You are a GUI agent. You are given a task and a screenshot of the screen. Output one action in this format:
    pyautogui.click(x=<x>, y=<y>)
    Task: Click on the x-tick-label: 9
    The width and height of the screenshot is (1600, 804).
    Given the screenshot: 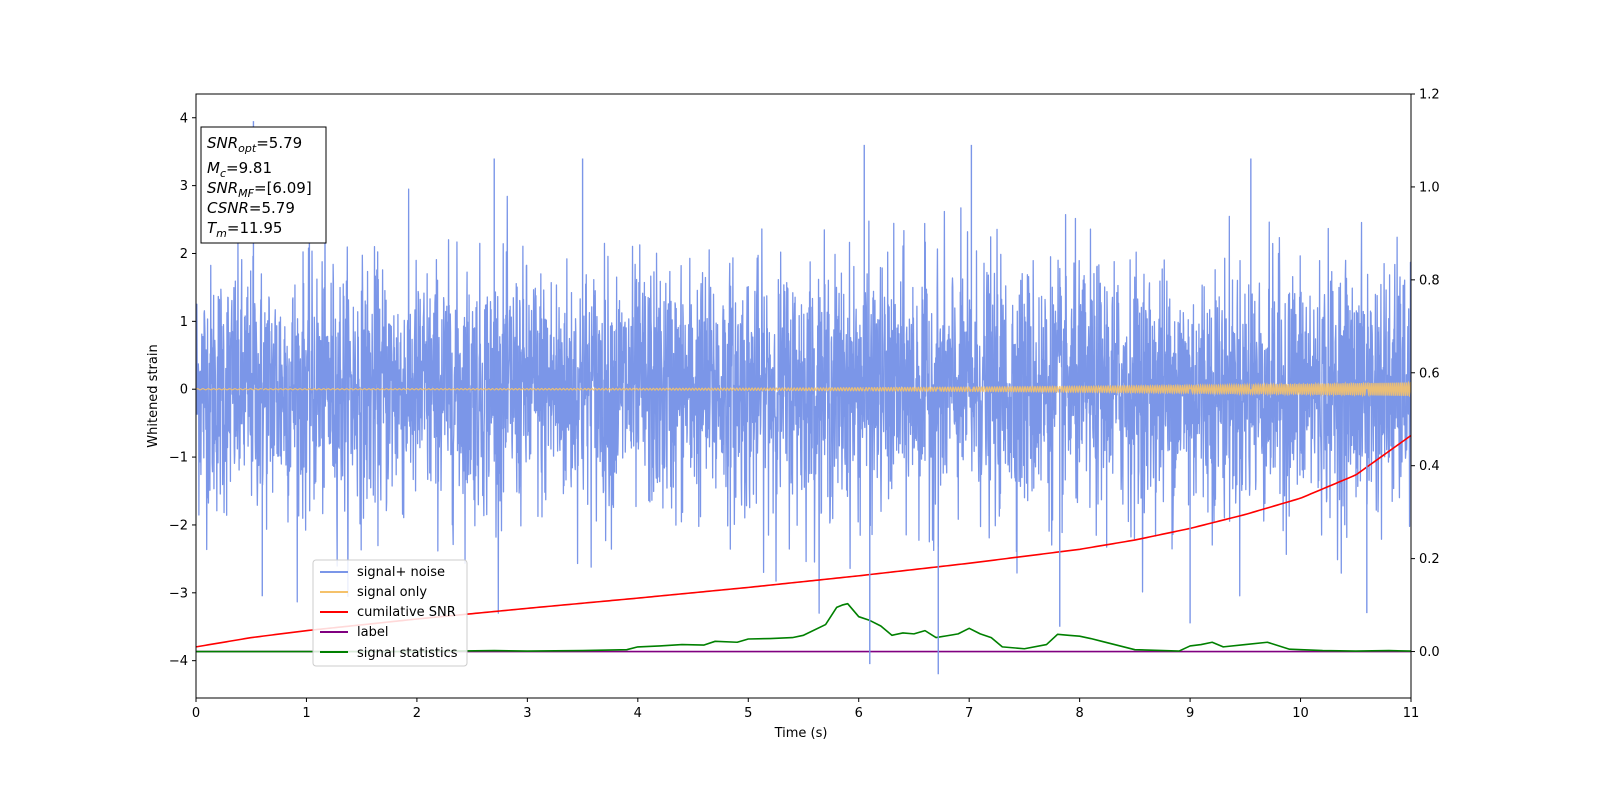 What is the action you would take?
    pyautogui.click(x=1190, y=713)
    